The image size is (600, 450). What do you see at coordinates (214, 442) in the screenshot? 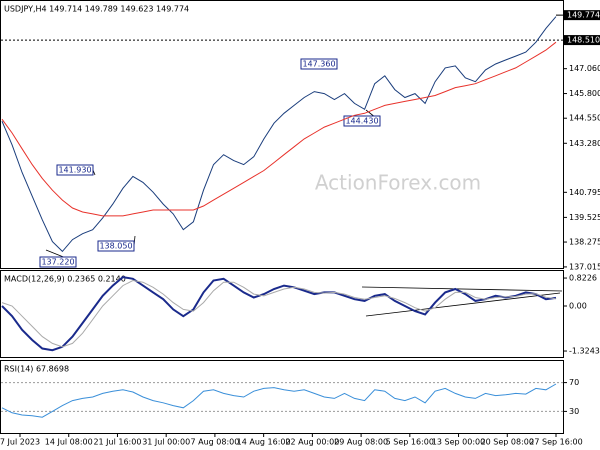
I see `x-tick-label: 7 Aug 08:00` at bounding box center [214, 442].